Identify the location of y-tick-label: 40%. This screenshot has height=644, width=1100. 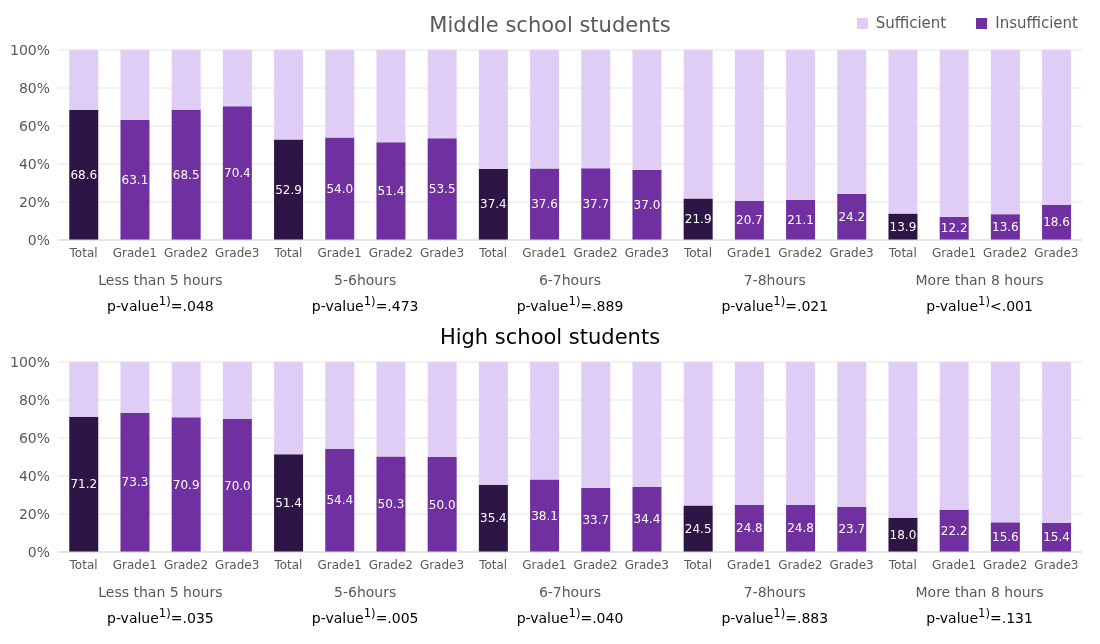
(34, 163).